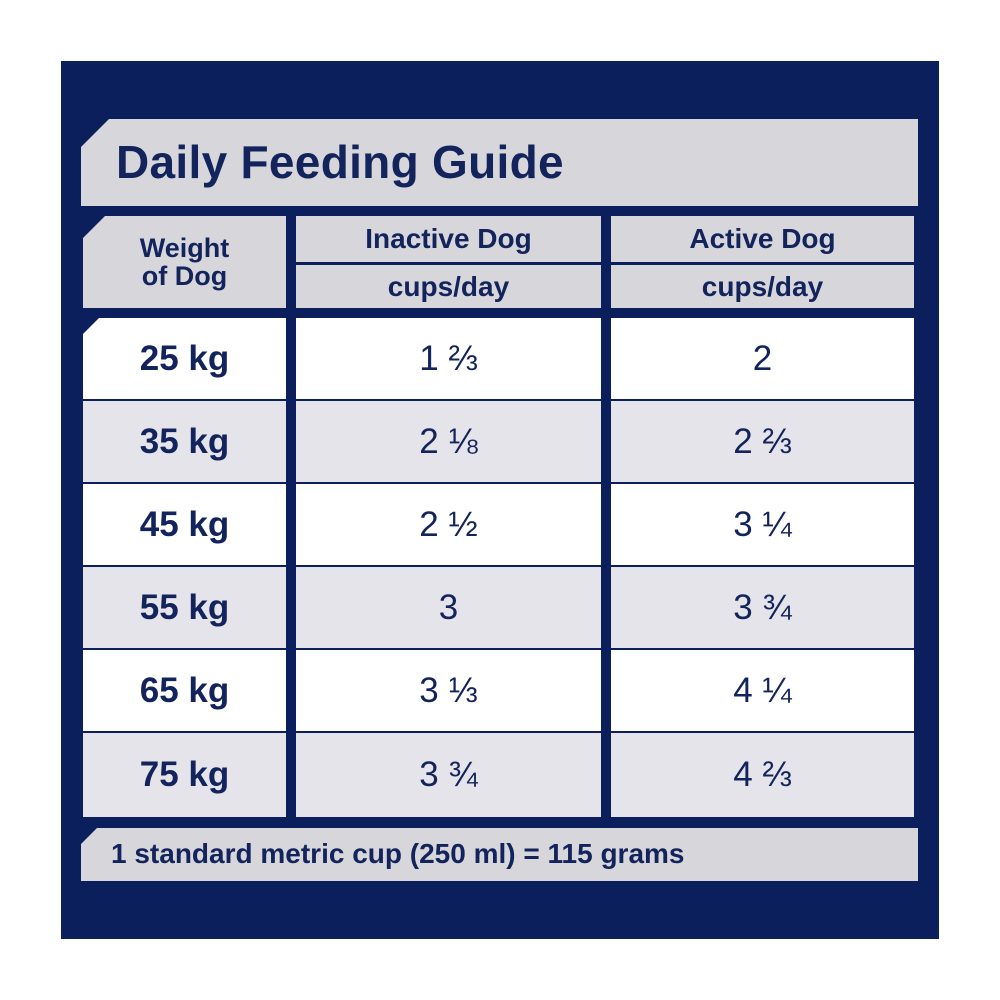  What do you see at coordinates (448, 690) in the screenshot?
I see `inactive-cell: 3 ⅓` at bounding box center [448, 690].